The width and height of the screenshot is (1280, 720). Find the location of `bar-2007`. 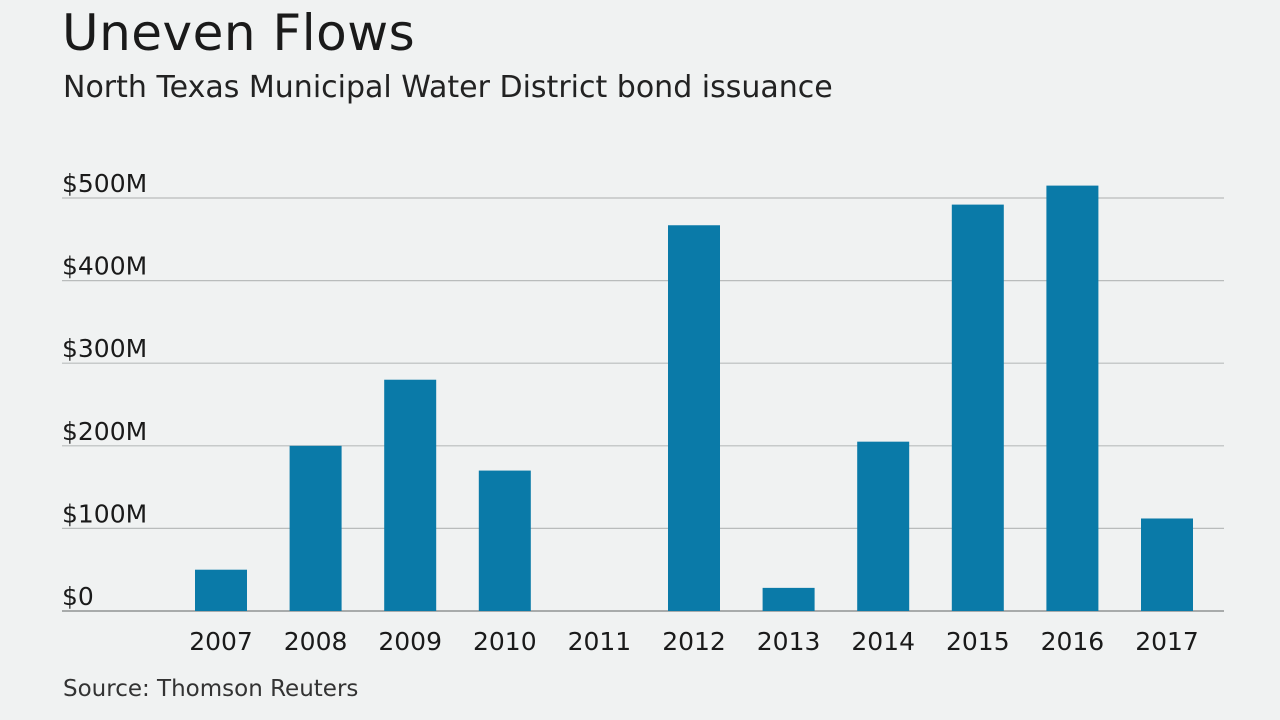

bar-2007 is located at coordinates (221, 590).